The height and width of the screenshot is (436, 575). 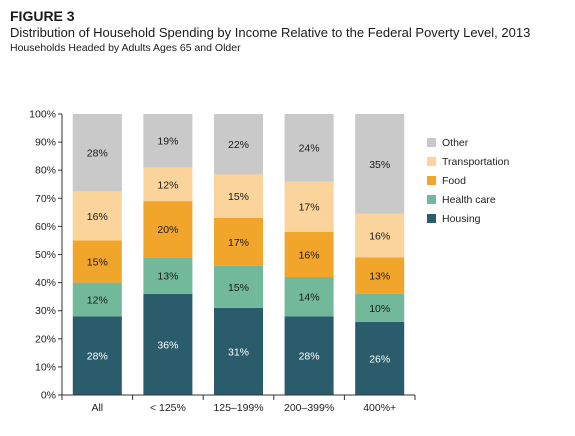 I want to click on legend-item: Other, so click(x=448, y=143).